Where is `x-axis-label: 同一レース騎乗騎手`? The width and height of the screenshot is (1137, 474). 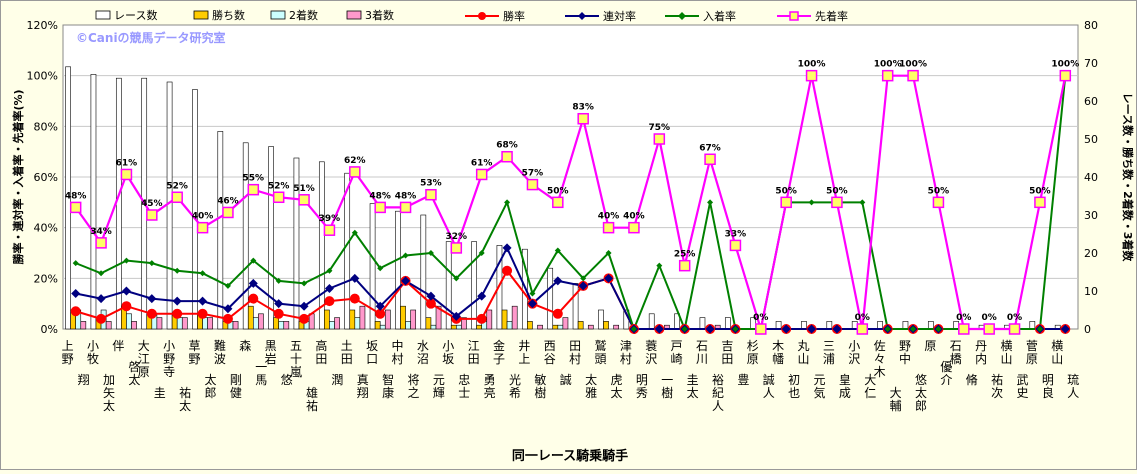 x-axis-label: 同一レース騎乗騎手 is located at coordinates (570, 456).